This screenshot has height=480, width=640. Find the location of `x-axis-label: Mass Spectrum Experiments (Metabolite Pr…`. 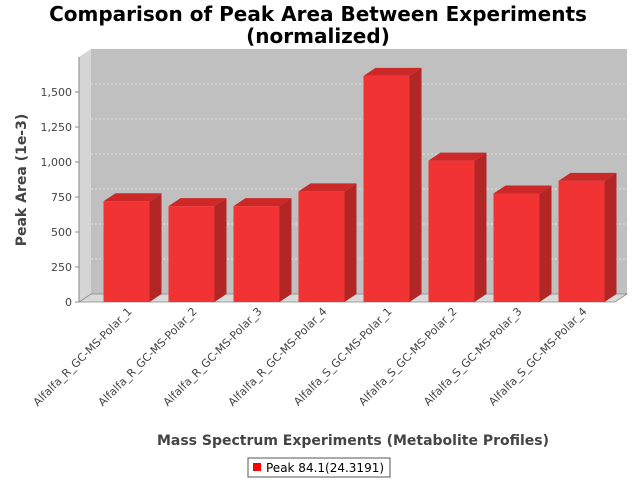

x-axis-label: Mass Spectrum Experiments (Metabolite Pr… is located at coordinates (353, 441).